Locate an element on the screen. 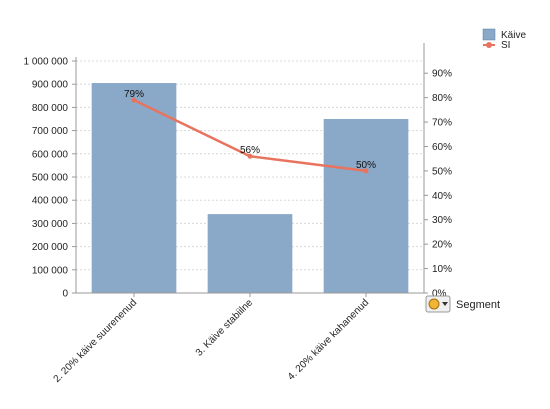 This screenshot has height=409, width=550. right-tick-label: 50% is located at coordinates (442, 171).